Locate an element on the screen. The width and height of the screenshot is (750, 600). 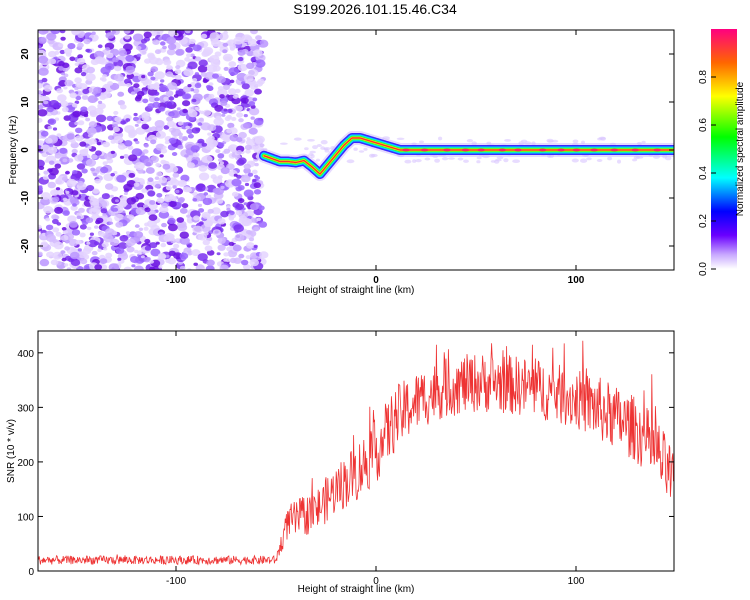
colorbar-gradient is located at coordinates (724, 149).